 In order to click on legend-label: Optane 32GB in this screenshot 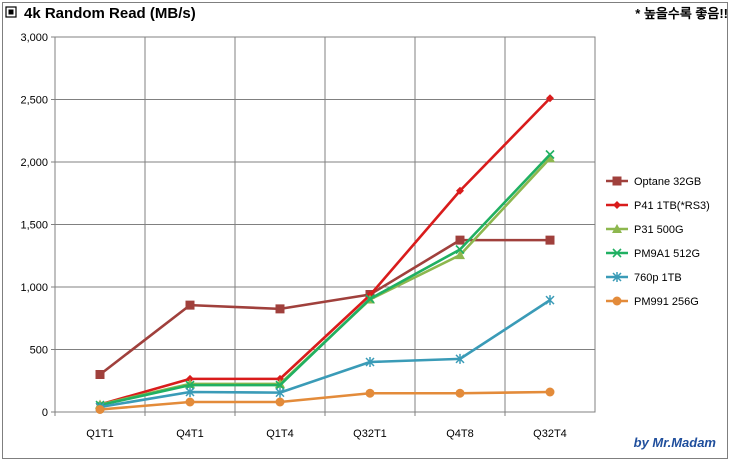, I will do `click(667, 182)`.